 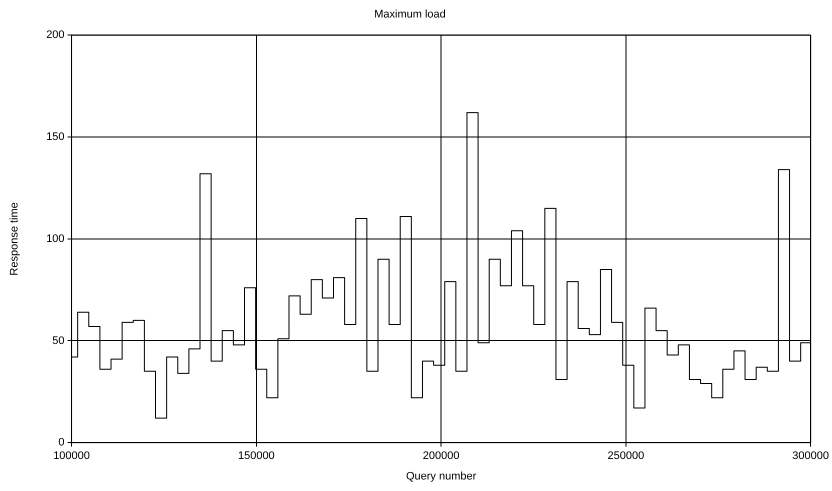 I want to click on x-tick-label: 150000, so click(x=256, y=456).